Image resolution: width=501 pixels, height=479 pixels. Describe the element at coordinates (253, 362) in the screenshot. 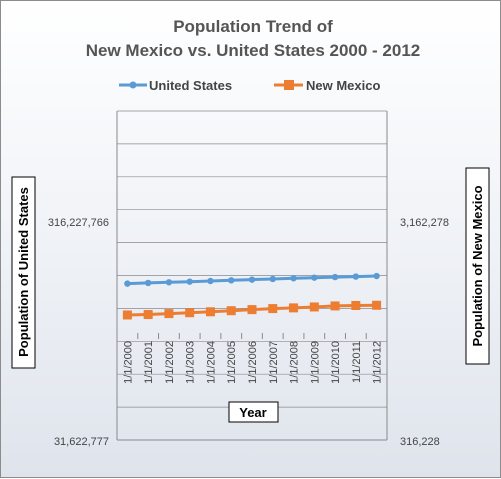

I see `x-tick-label: 1/1/2006` at that location.